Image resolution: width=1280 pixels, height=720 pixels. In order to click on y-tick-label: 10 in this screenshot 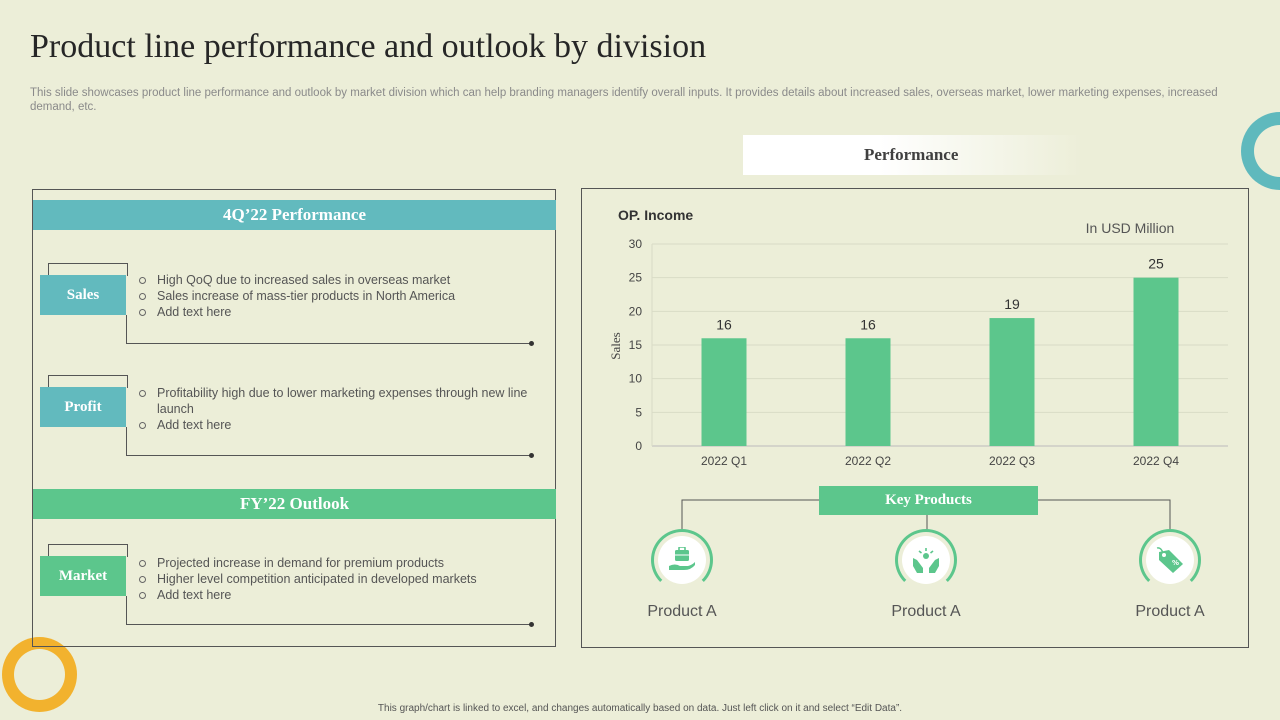, I will do `click(636, 379)`.